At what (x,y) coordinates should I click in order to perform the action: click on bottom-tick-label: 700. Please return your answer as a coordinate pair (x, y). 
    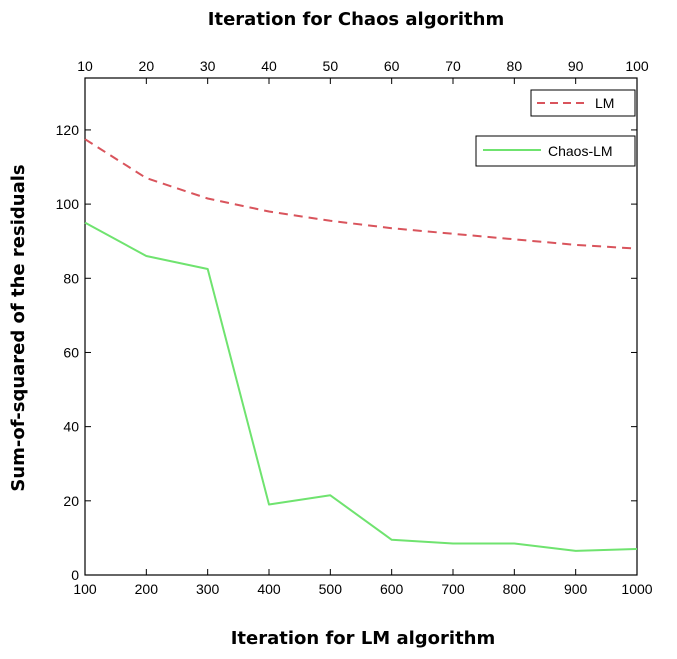
    Looking at the image, I should click on (453, 589).